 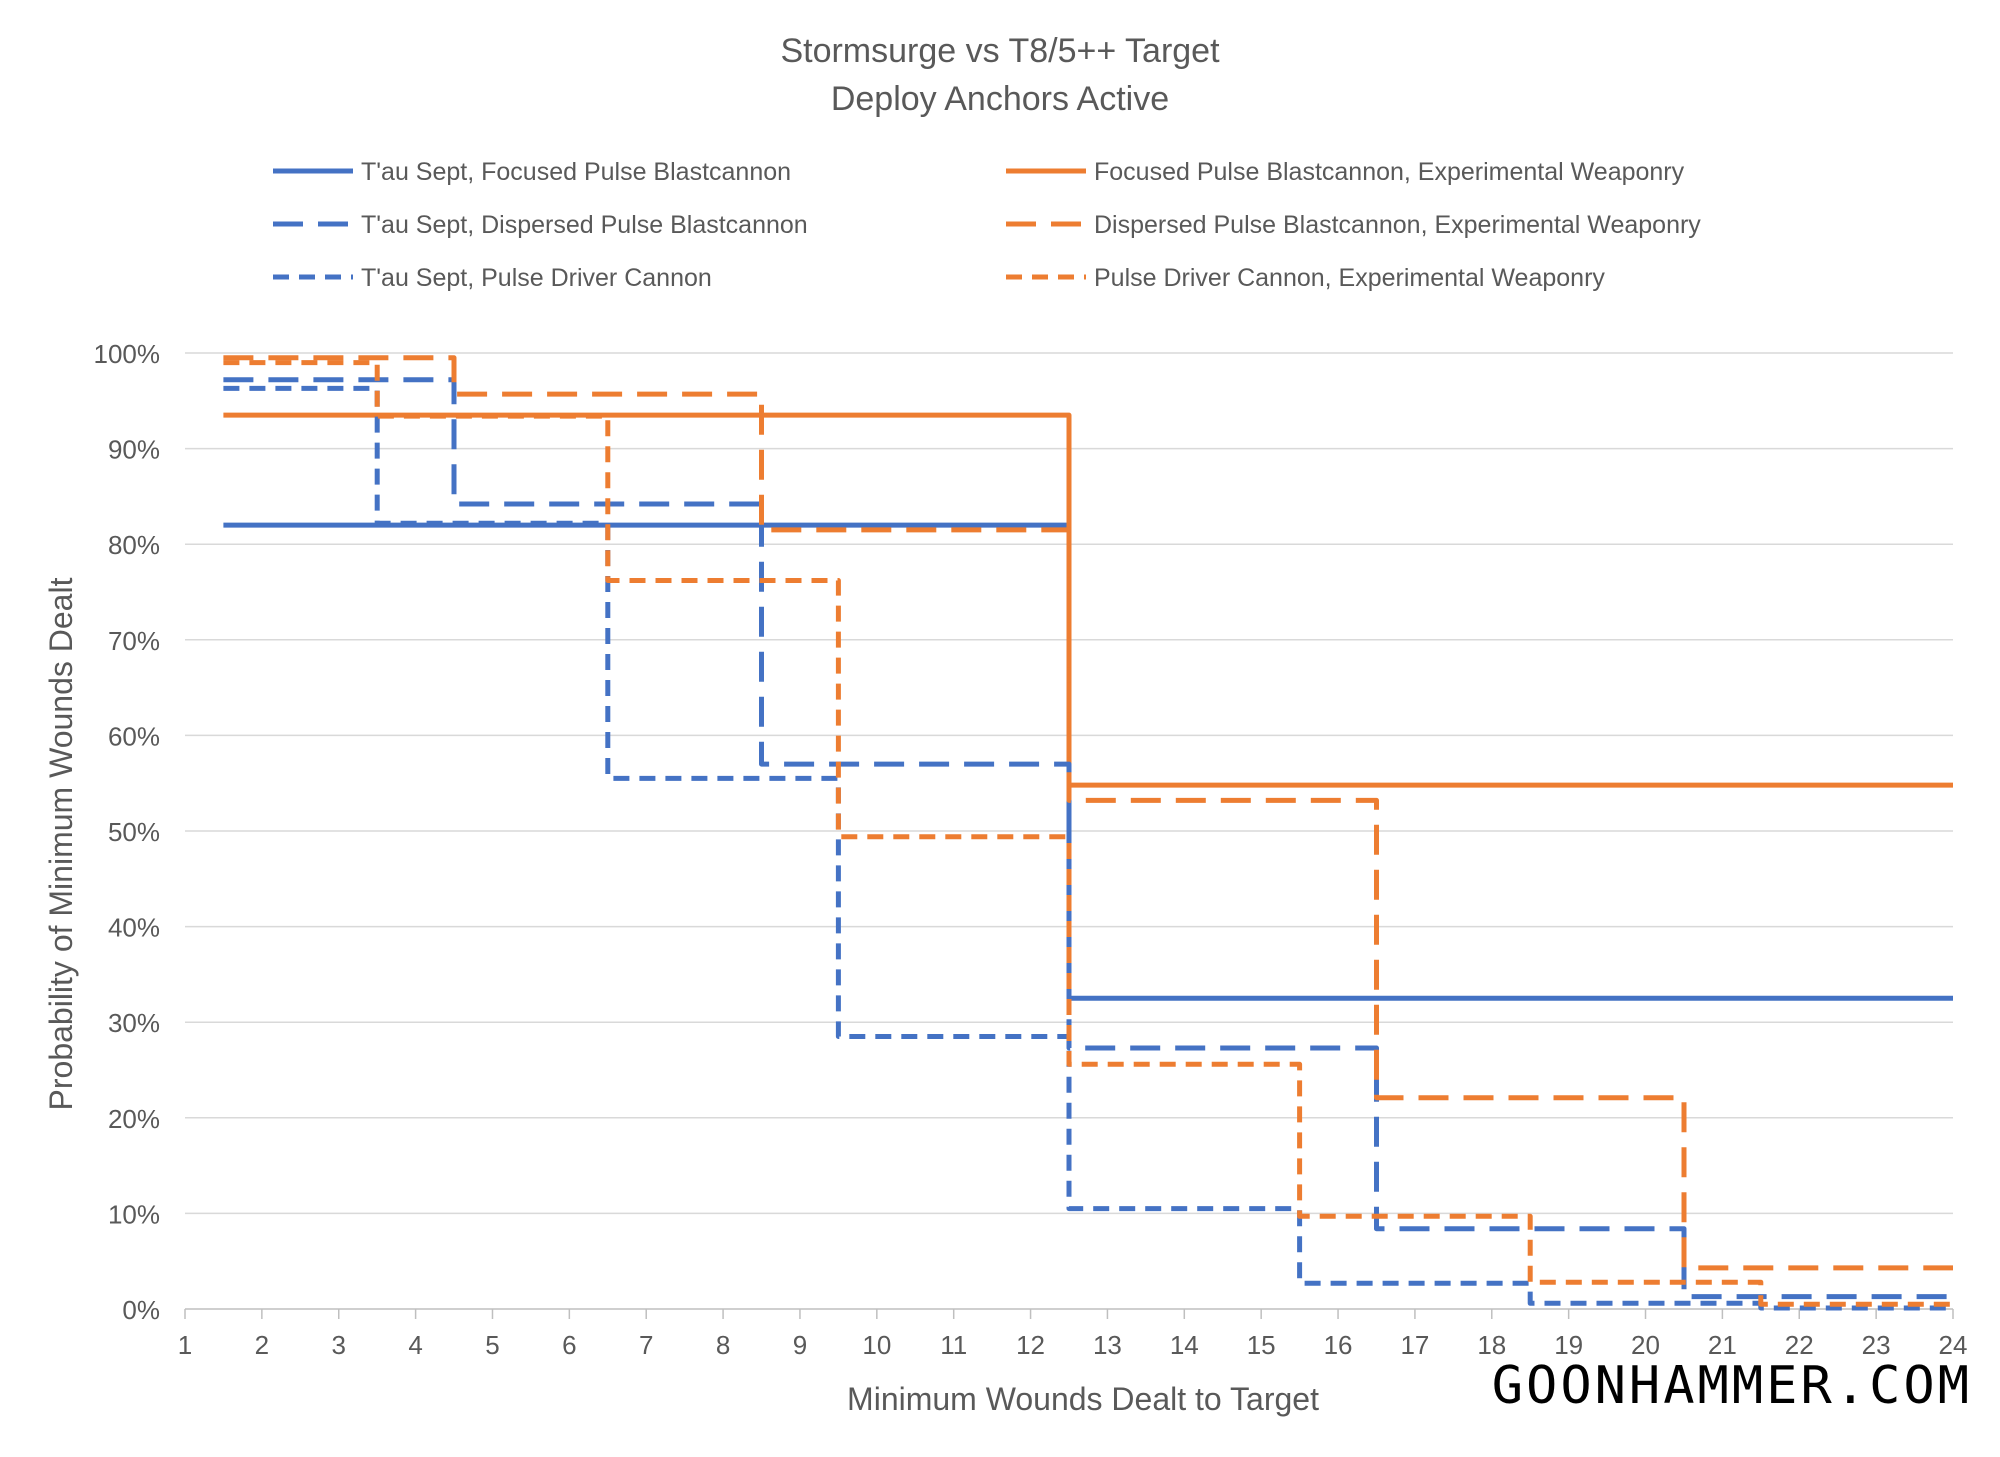 I want to click on y-tick-label: 40%, so click(x=134, y=928).